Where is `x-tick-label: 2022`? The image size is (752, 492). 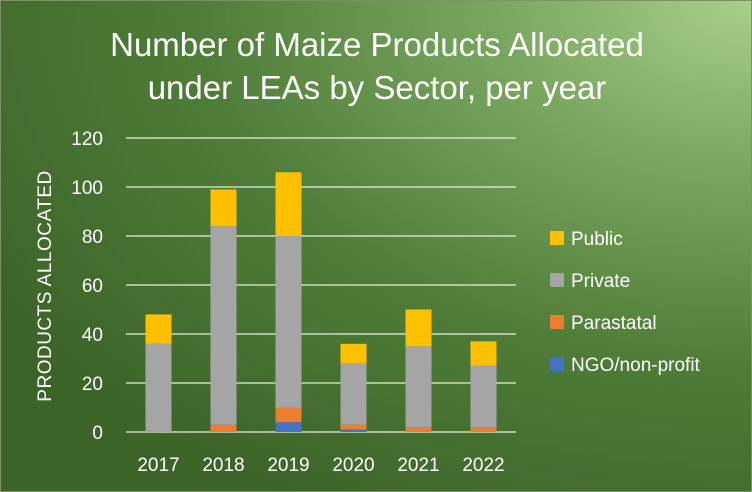
x-tick-label: 2022 is located at coordinates (483, 465).